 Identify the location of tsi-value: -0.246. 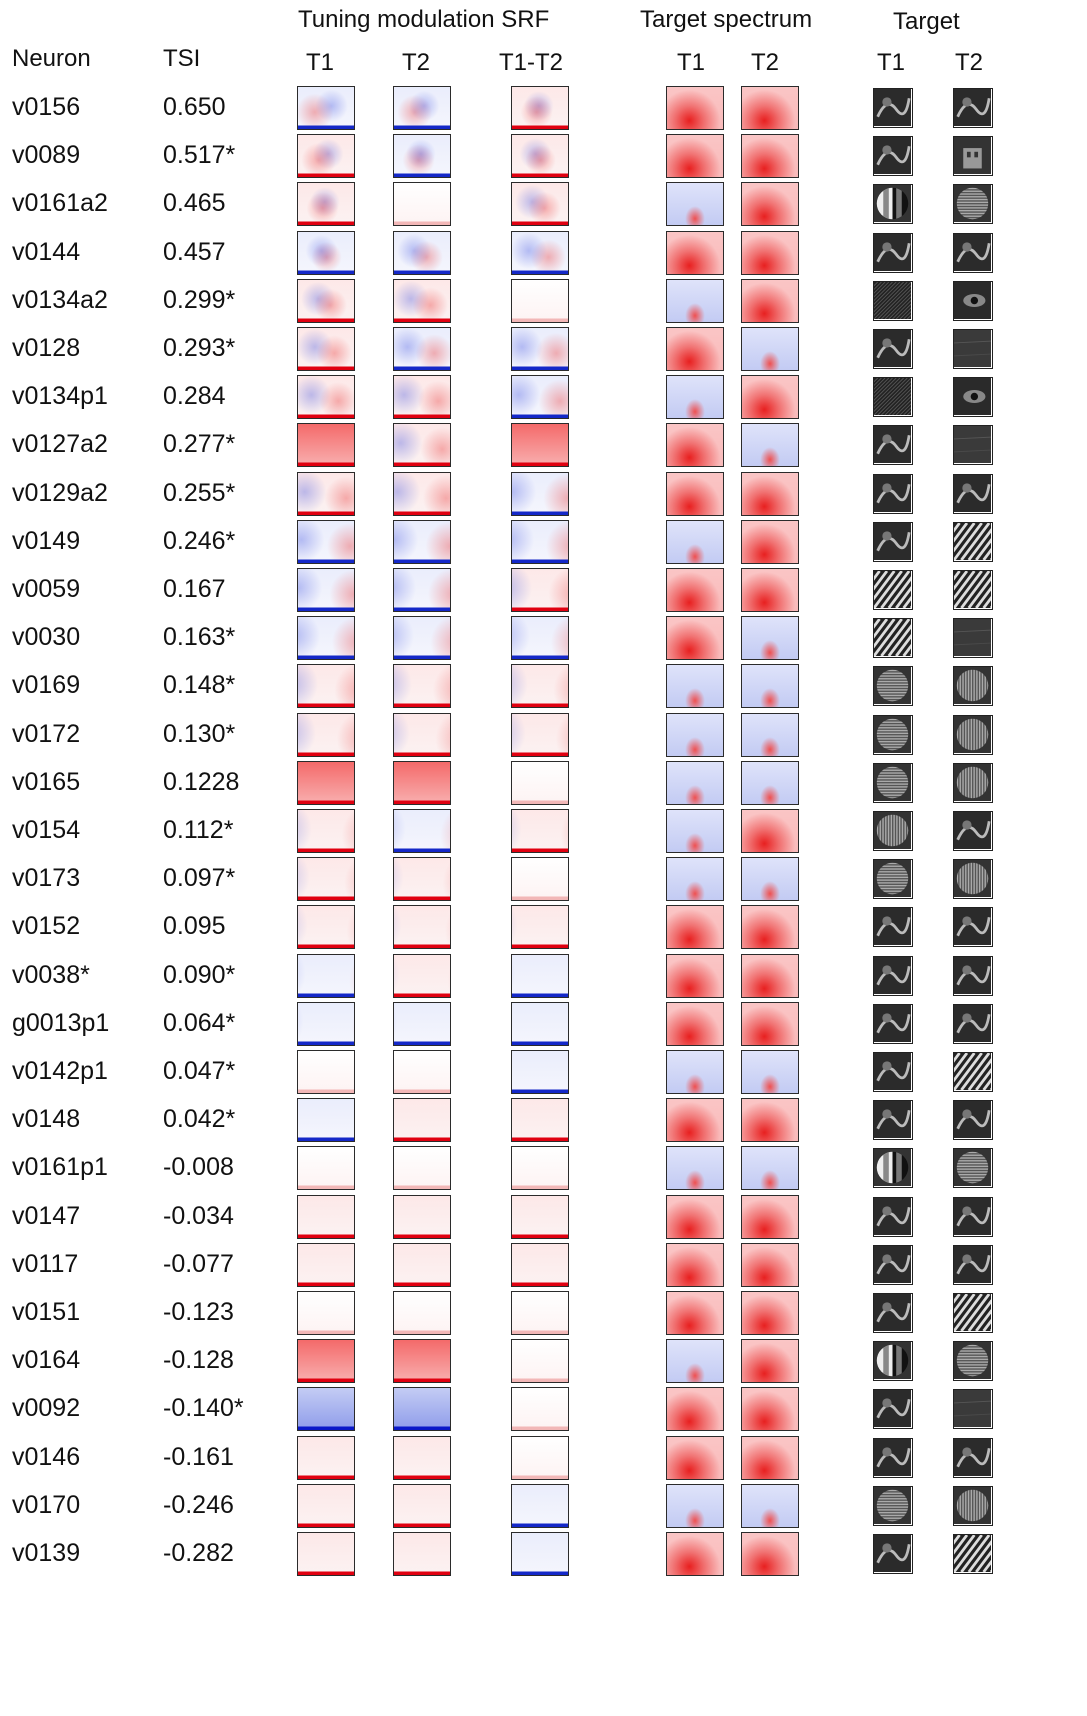
(198, 1504).